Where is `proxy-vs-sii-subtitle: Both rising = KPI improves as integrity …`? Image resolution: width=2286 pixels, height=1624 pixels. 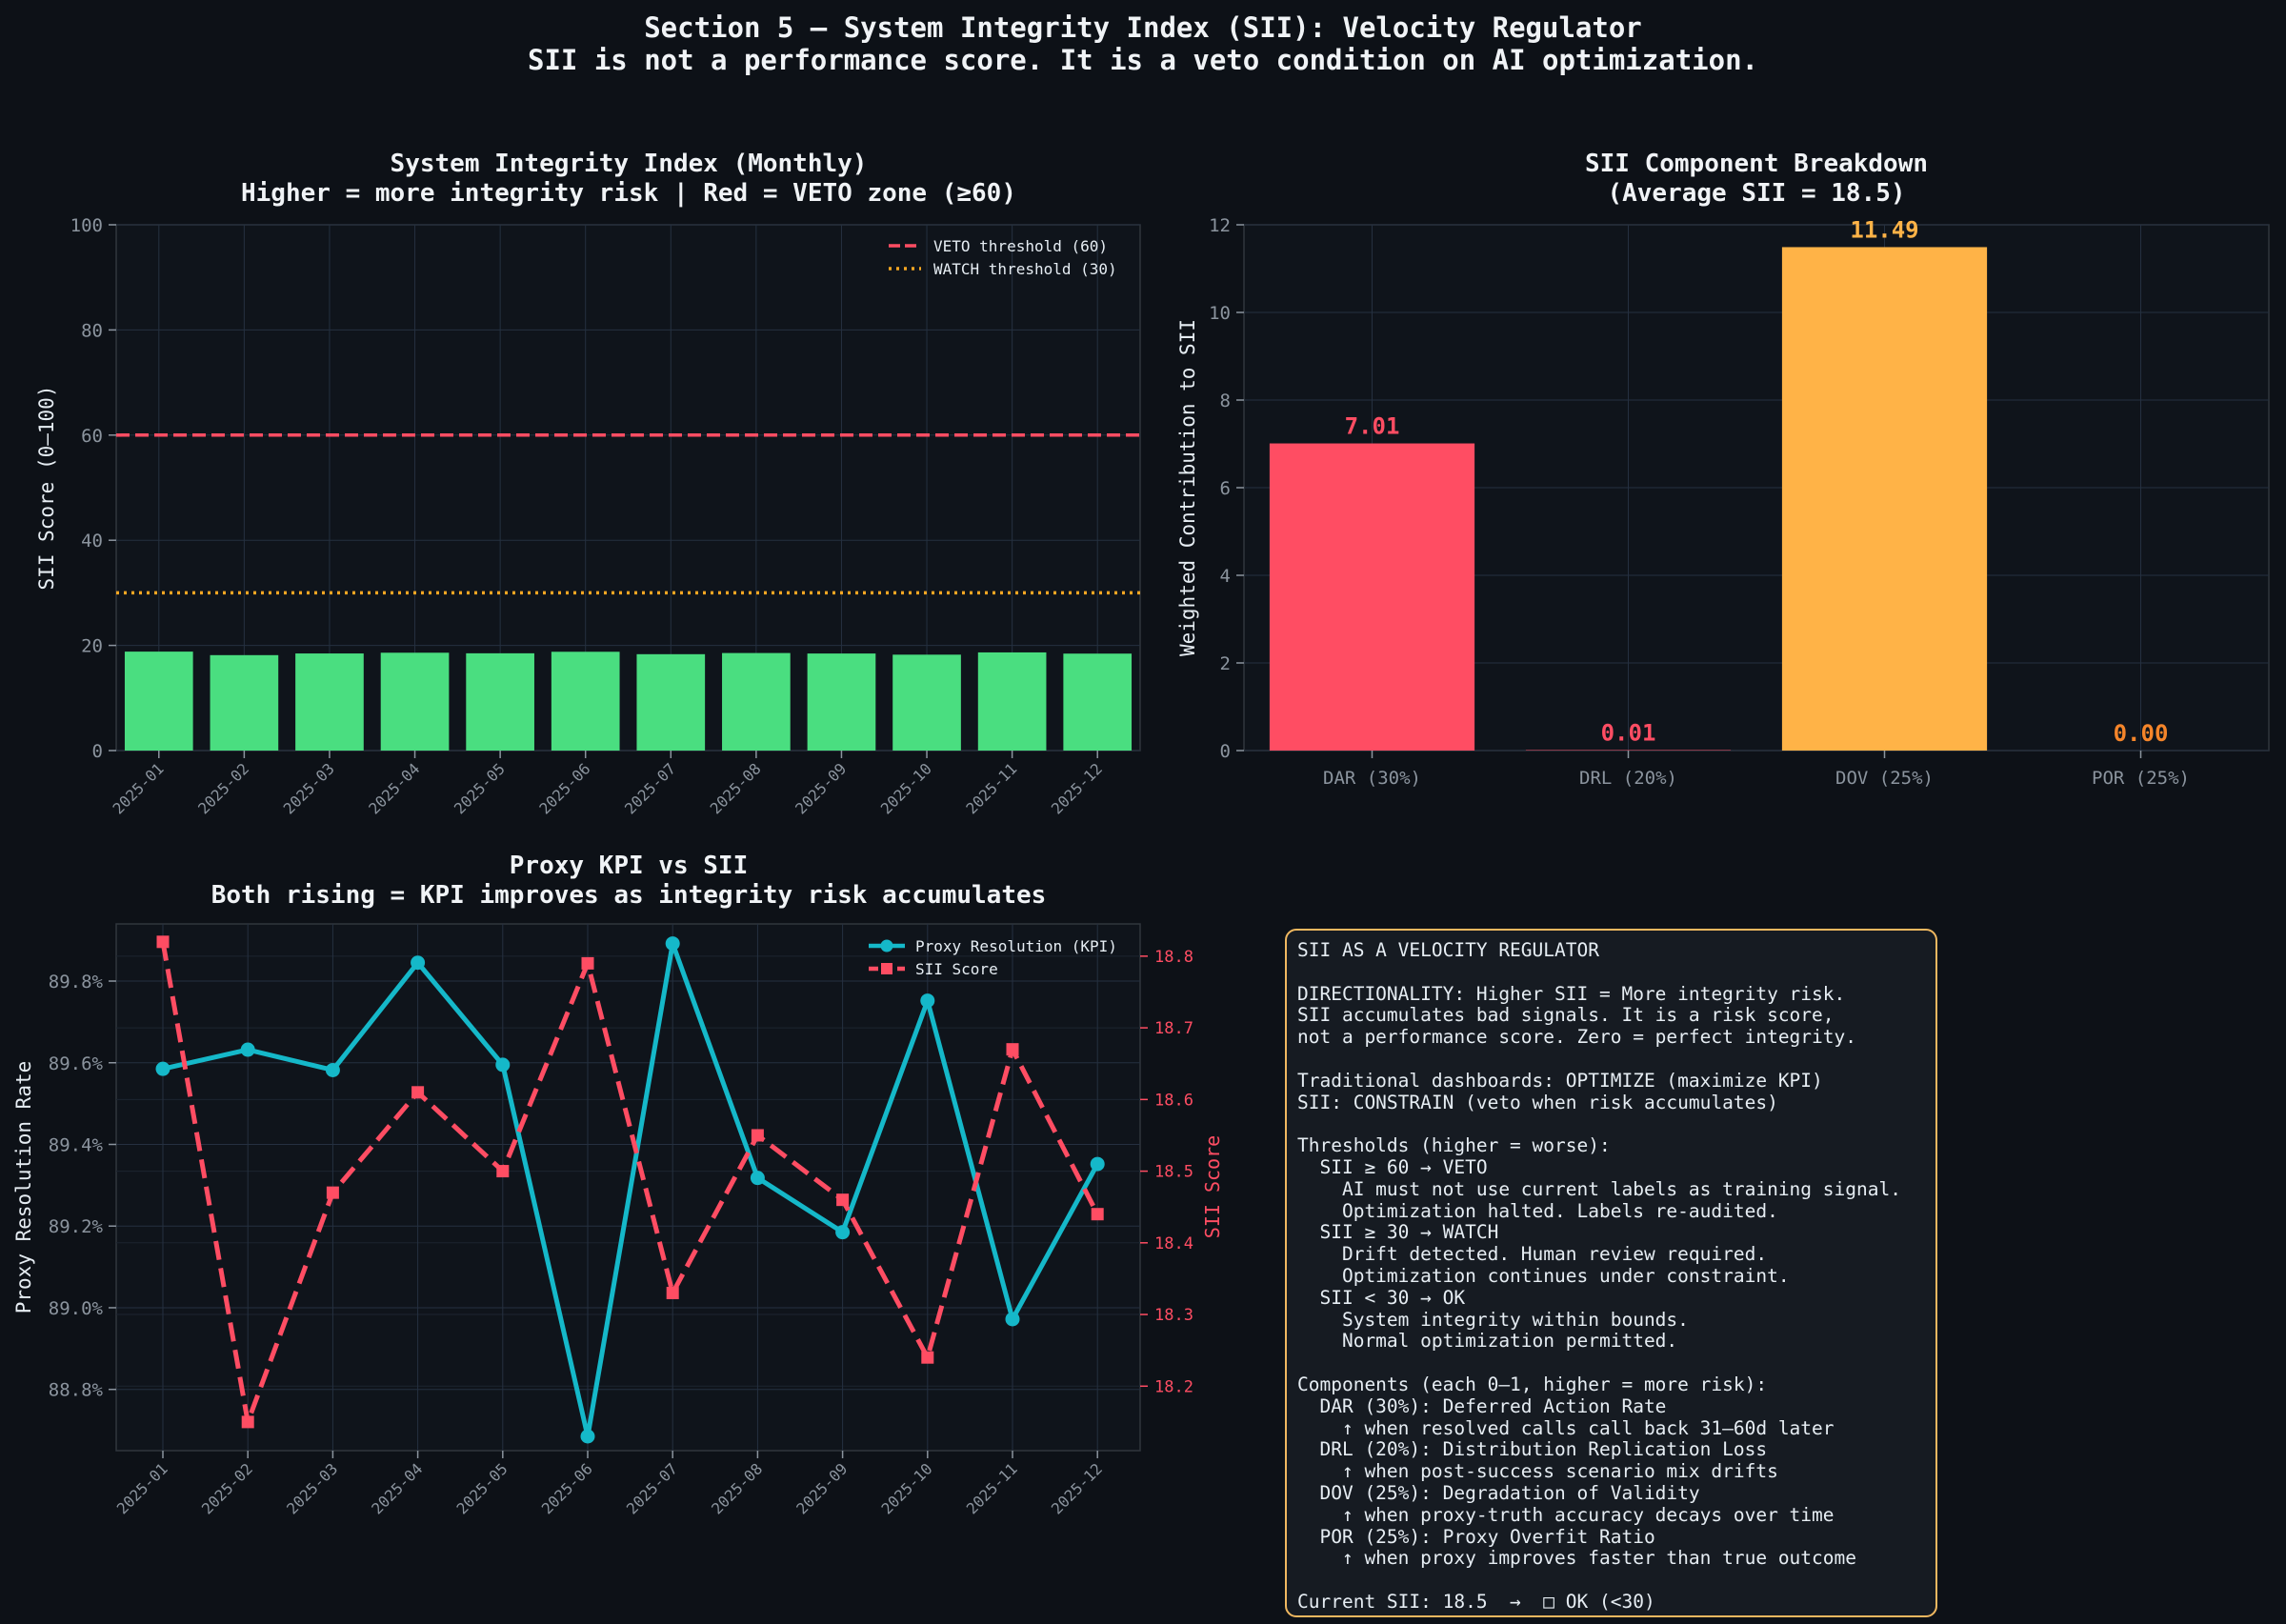 proxy-vs-sii-subtitle: Both rising = KPI improves as integrity … is located at coordinates (629, 895).